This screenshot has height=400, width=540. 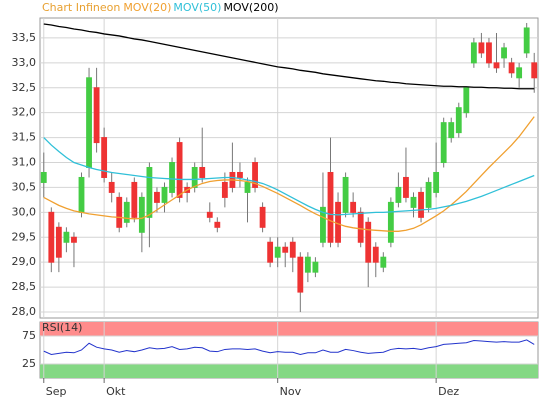 I want to click on y-tick-label: 33,0, so click(x=24, y=62).